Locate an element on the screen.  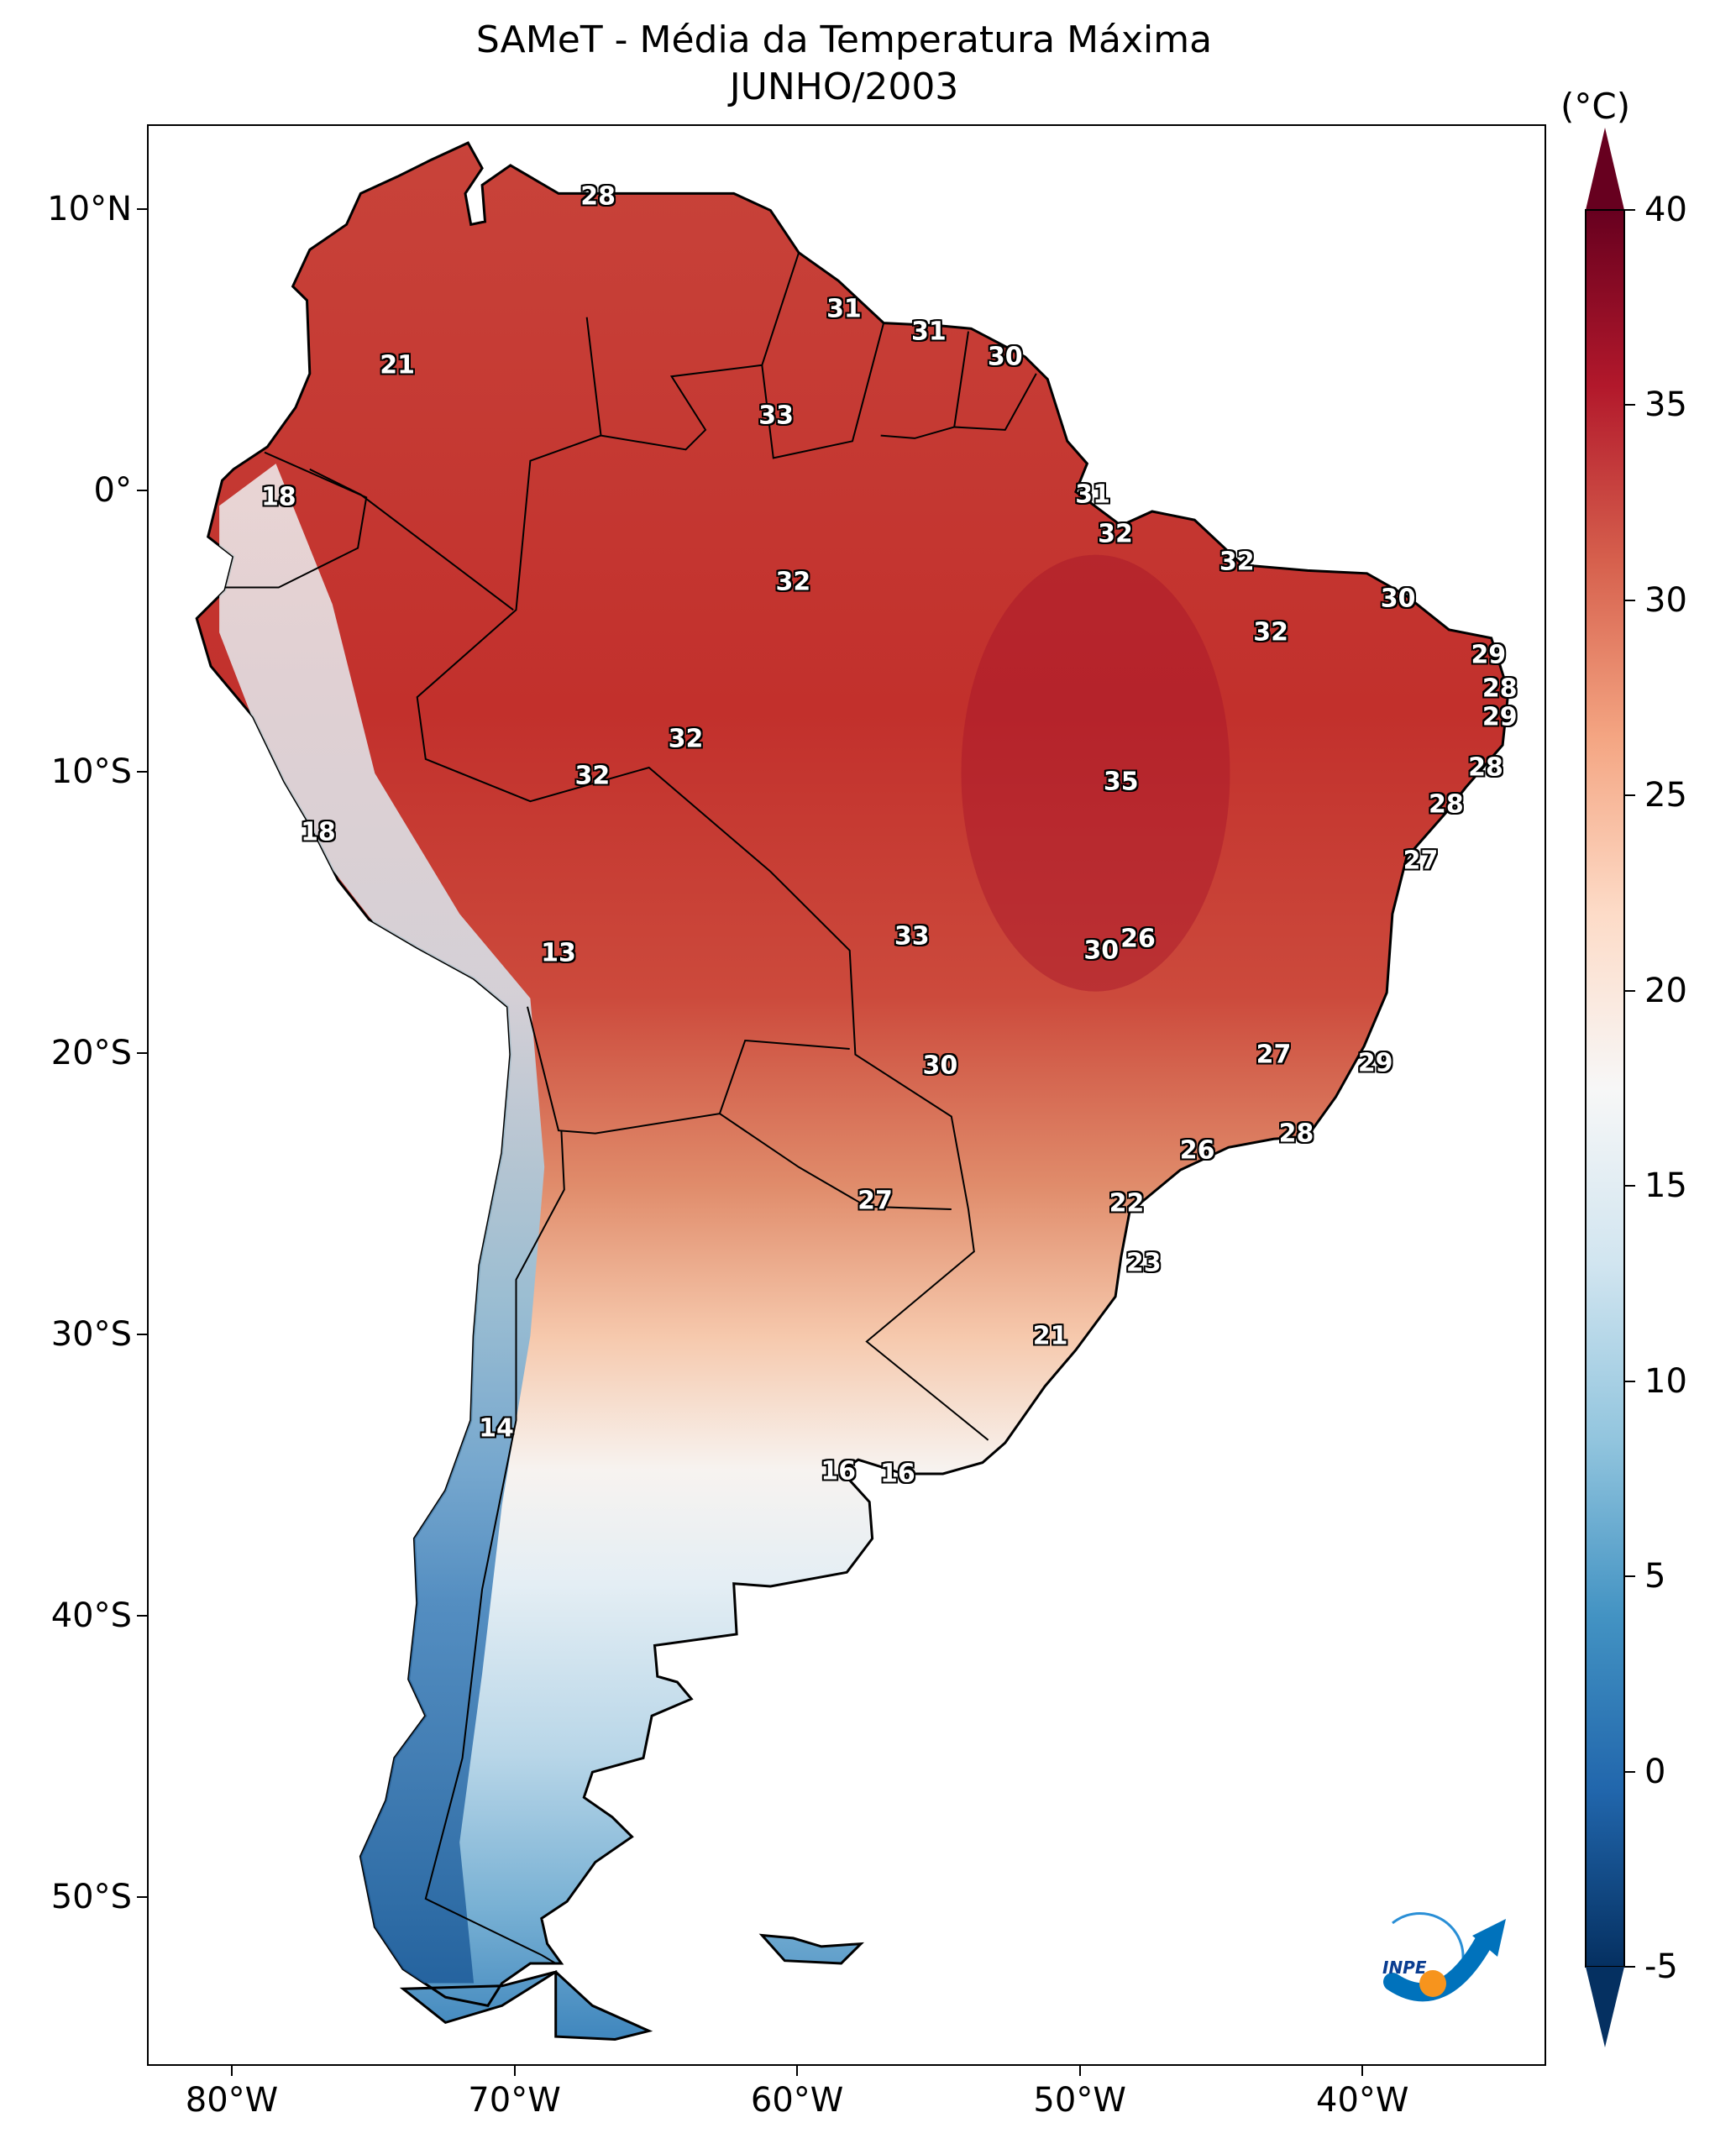
colorbar-tick-label: 40 is located at coordinates (1665, 210).